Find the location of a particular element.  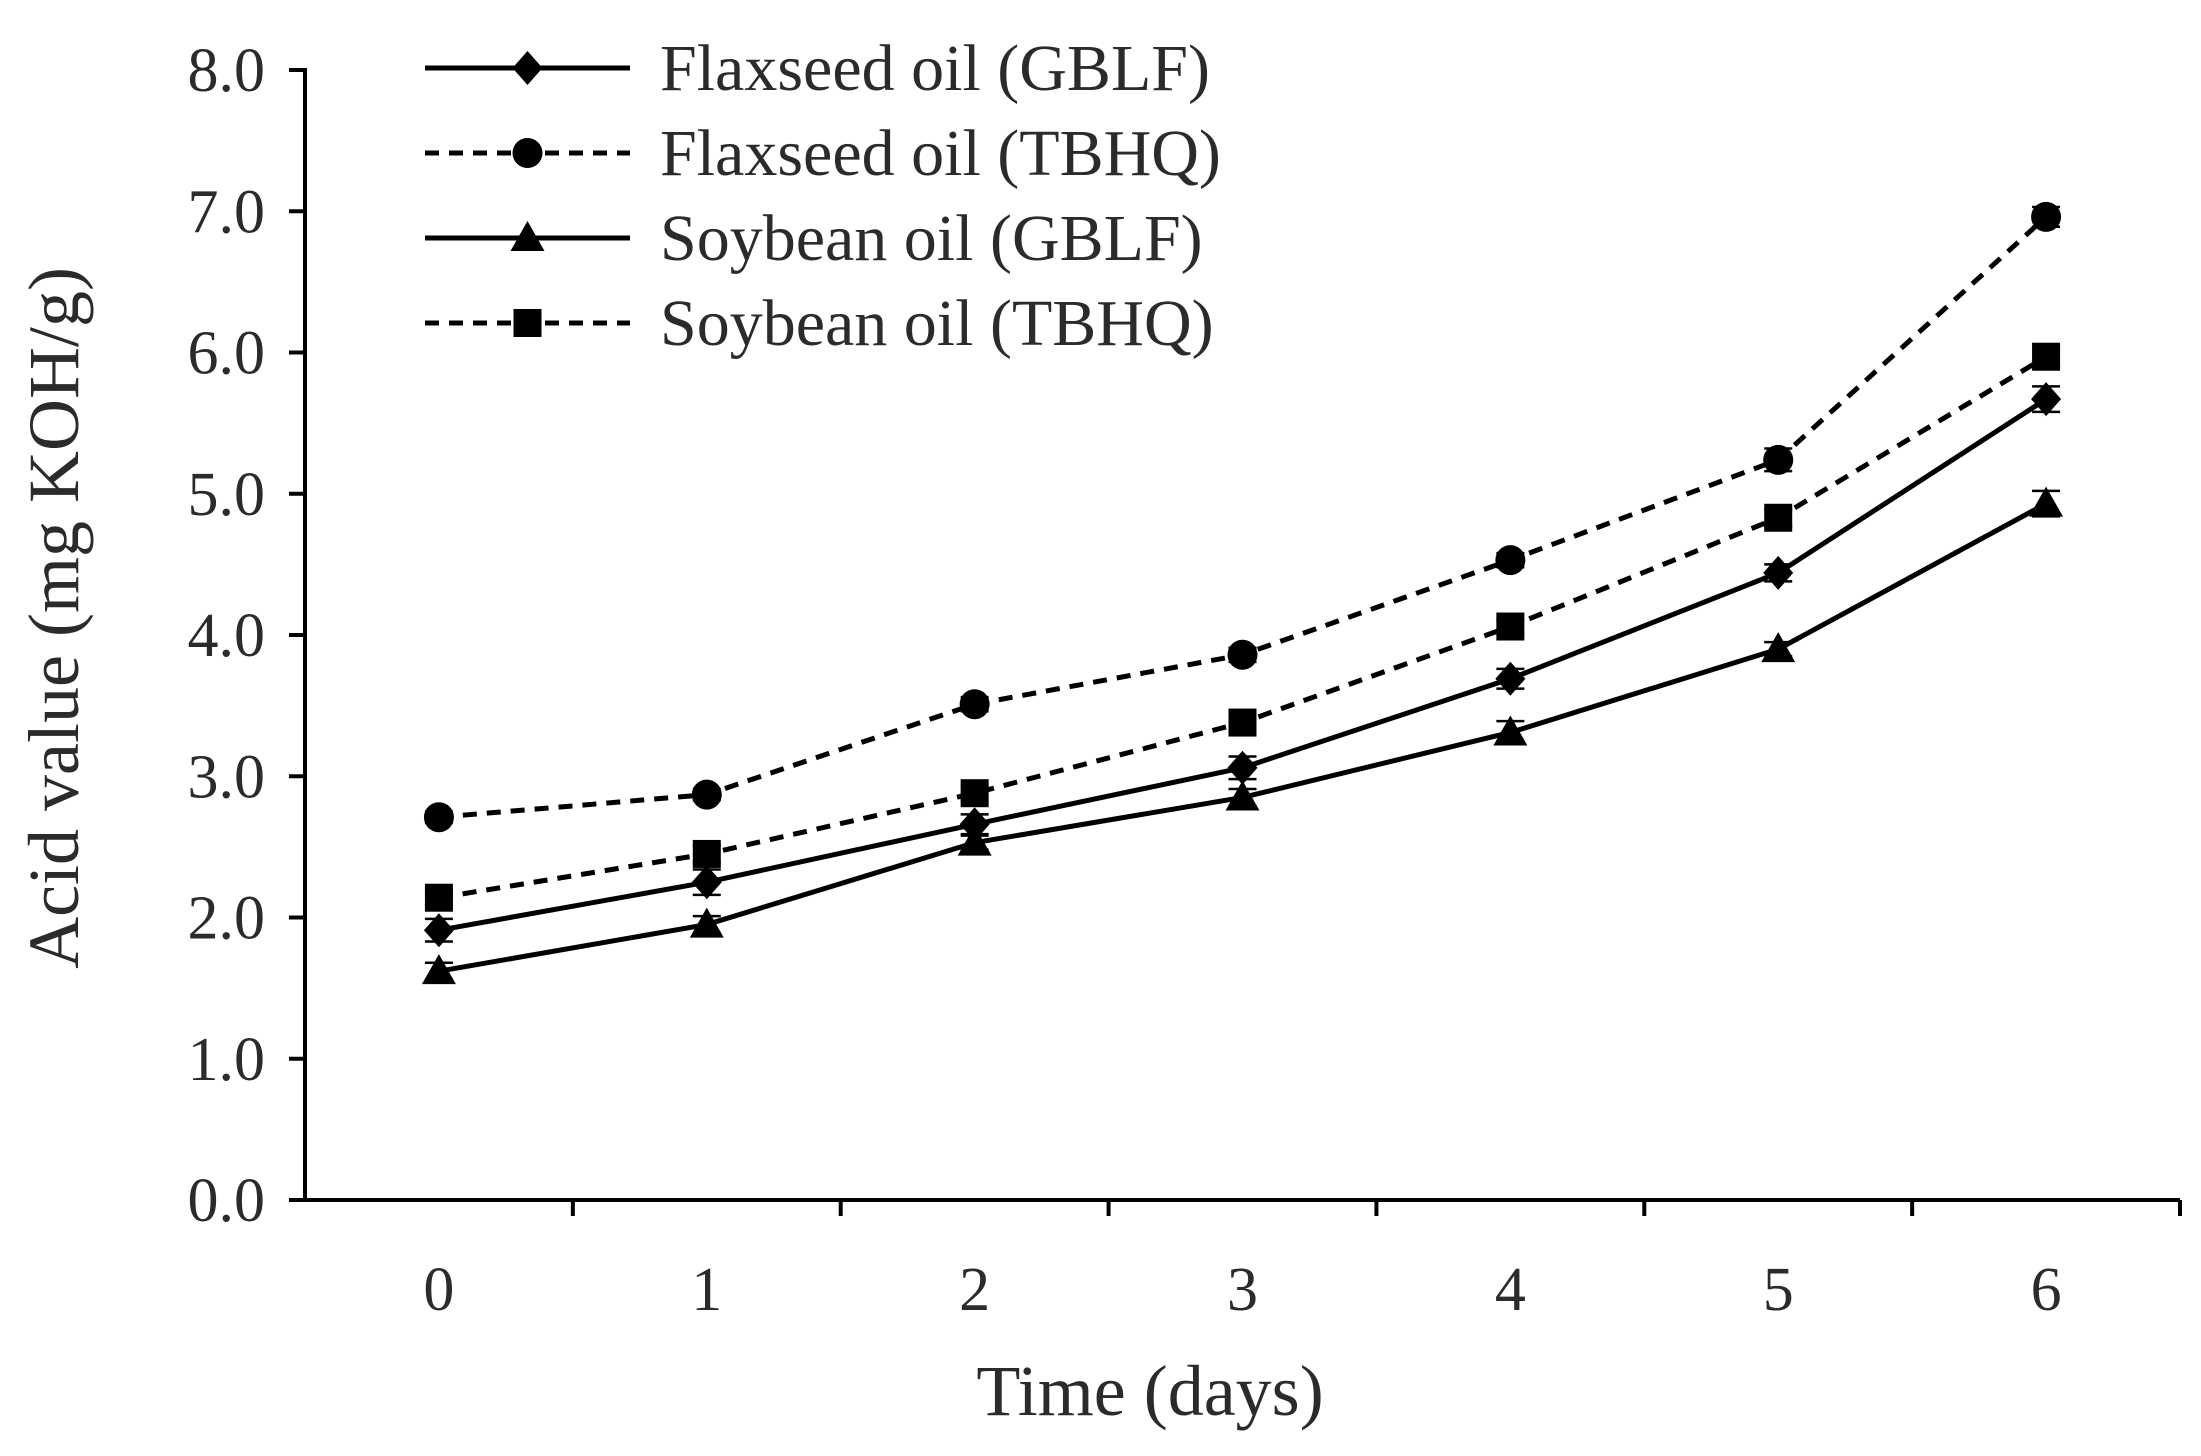

legend-label: Soybean oil (GBLF) is located at coordinates (931, 238).